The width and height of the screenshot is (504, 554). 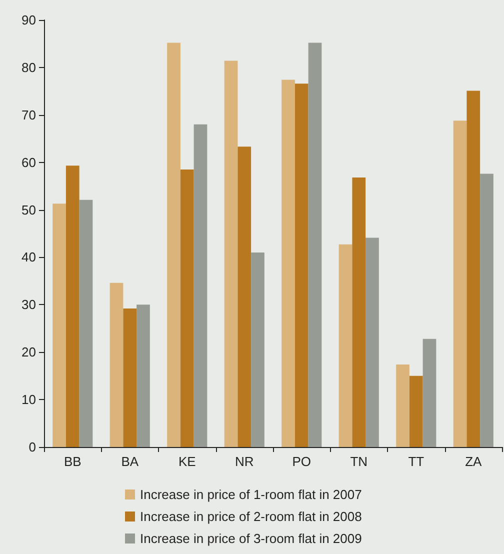 What do you see at coordinates (73, 461) in the screenshot?
I see `x-tick-label: BB` at bounding box center [73, 461].